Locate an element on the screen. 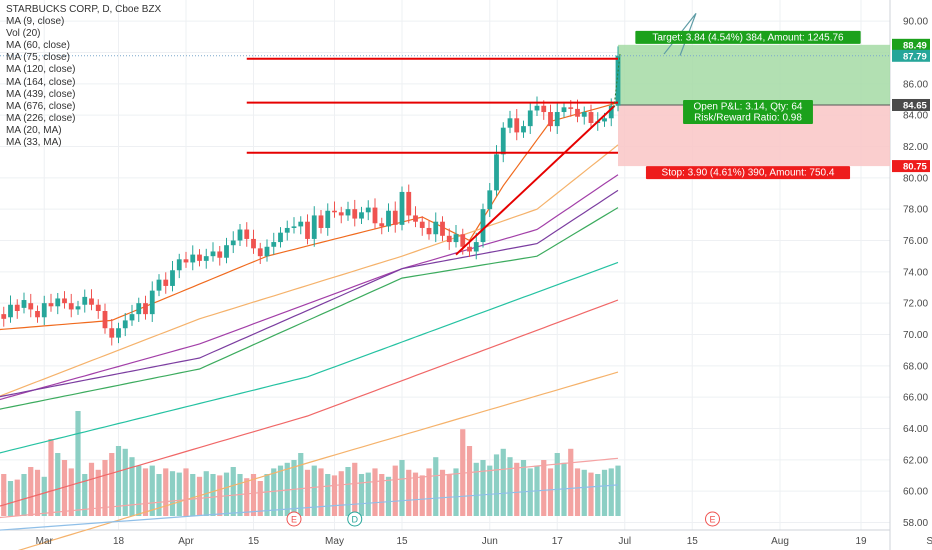 The image size is (932, 550). legend-item: MA (226, close) is located at coordinates (41, 118).